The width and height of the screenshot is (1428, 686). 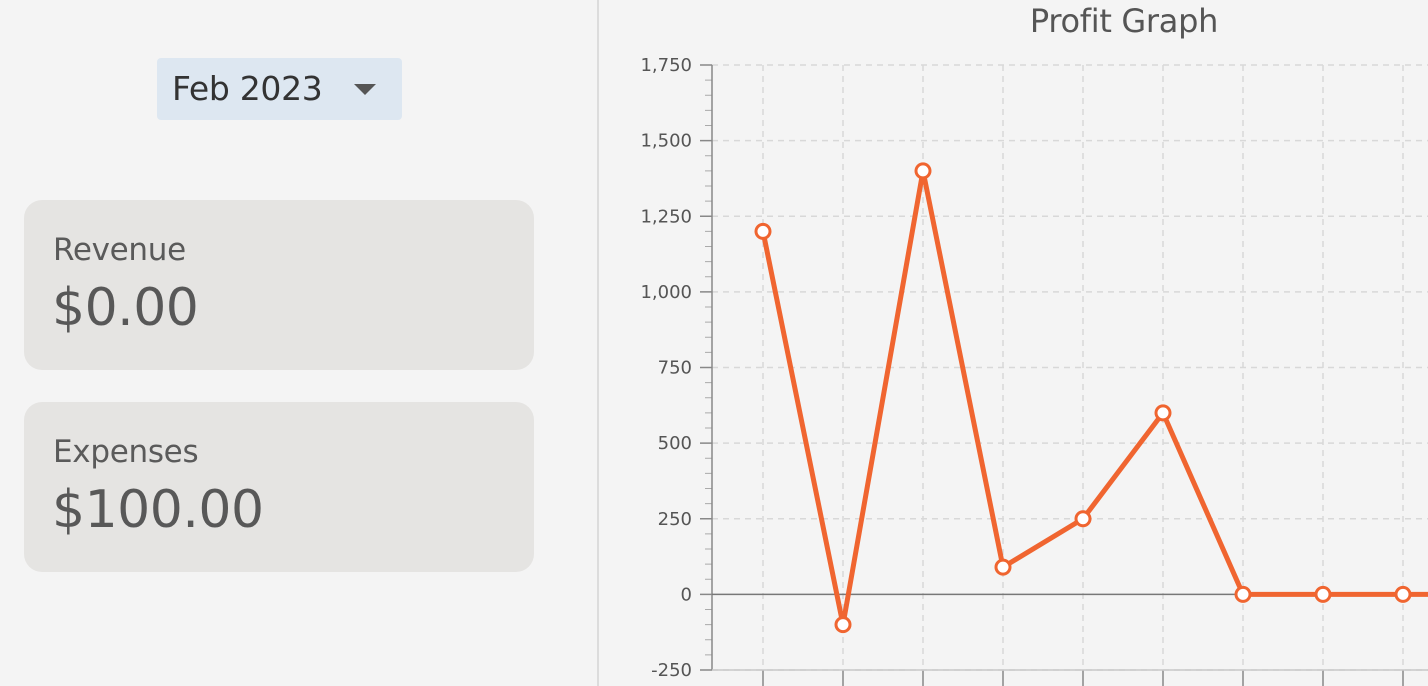 I want to click on revenue-card: Revenue $0.00, so click(x=279, y=285).